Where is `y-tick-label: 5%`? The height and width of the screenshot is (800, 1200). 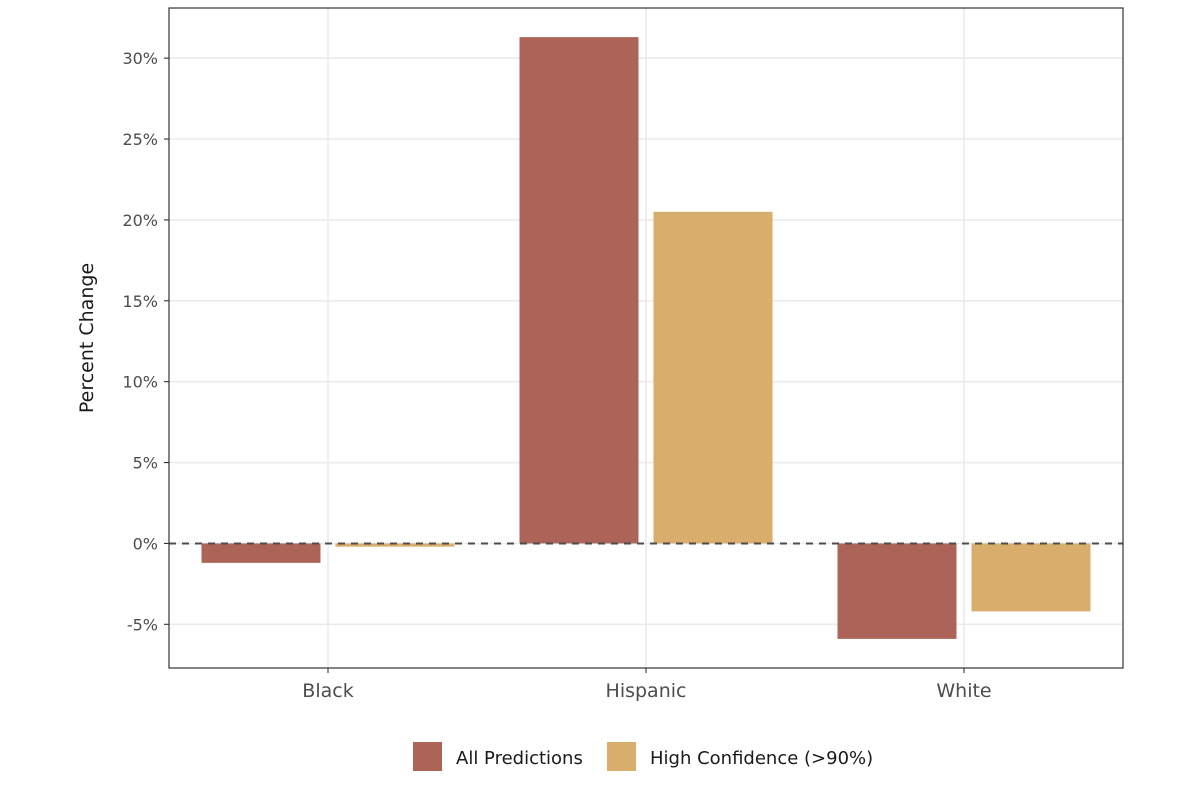 y-tick-label: 5% is located at coordinates (145, 463).